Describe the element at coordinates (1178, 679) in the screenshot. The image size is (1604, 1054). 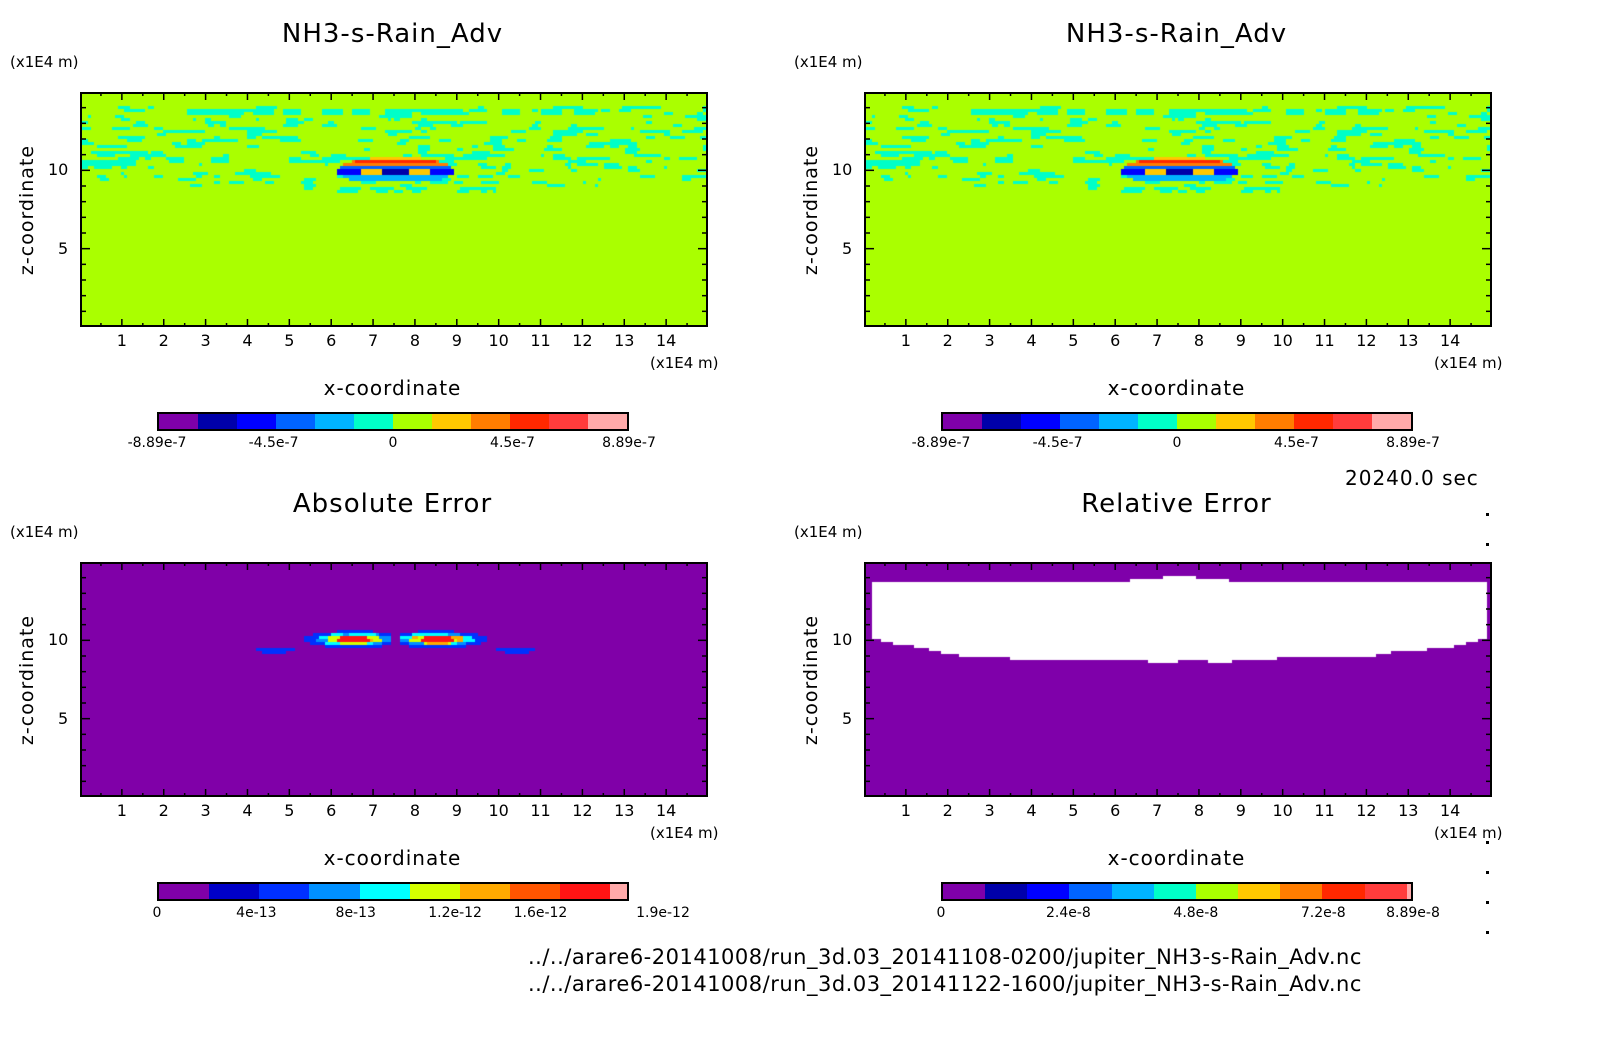
I see `plot-area` at that location.